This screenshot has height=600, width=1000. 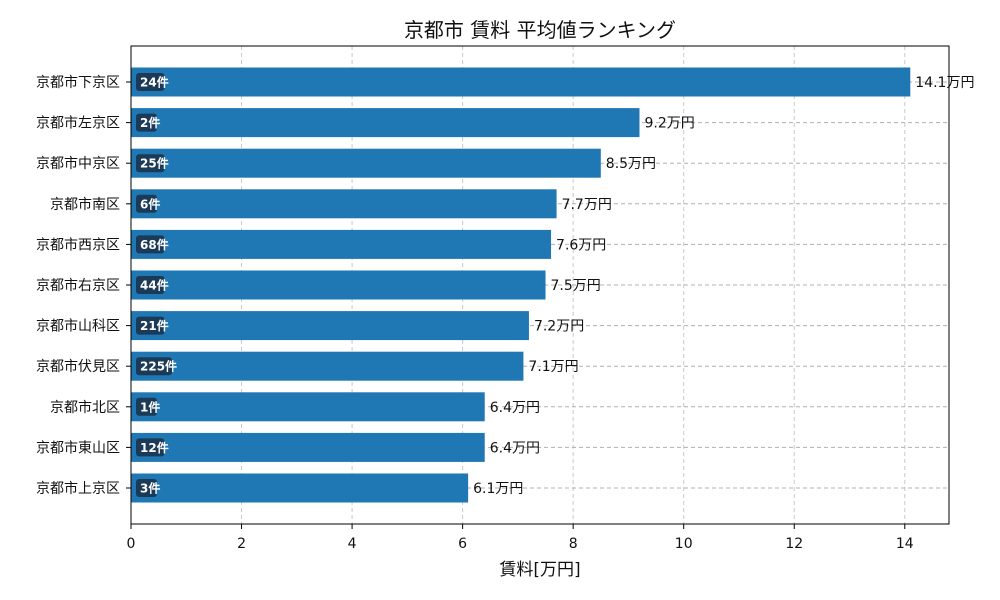 What do you see at coordinates (794, 544) in the screenshot?
I see `x-tick-label: 12` at bounding box center [794, 544].